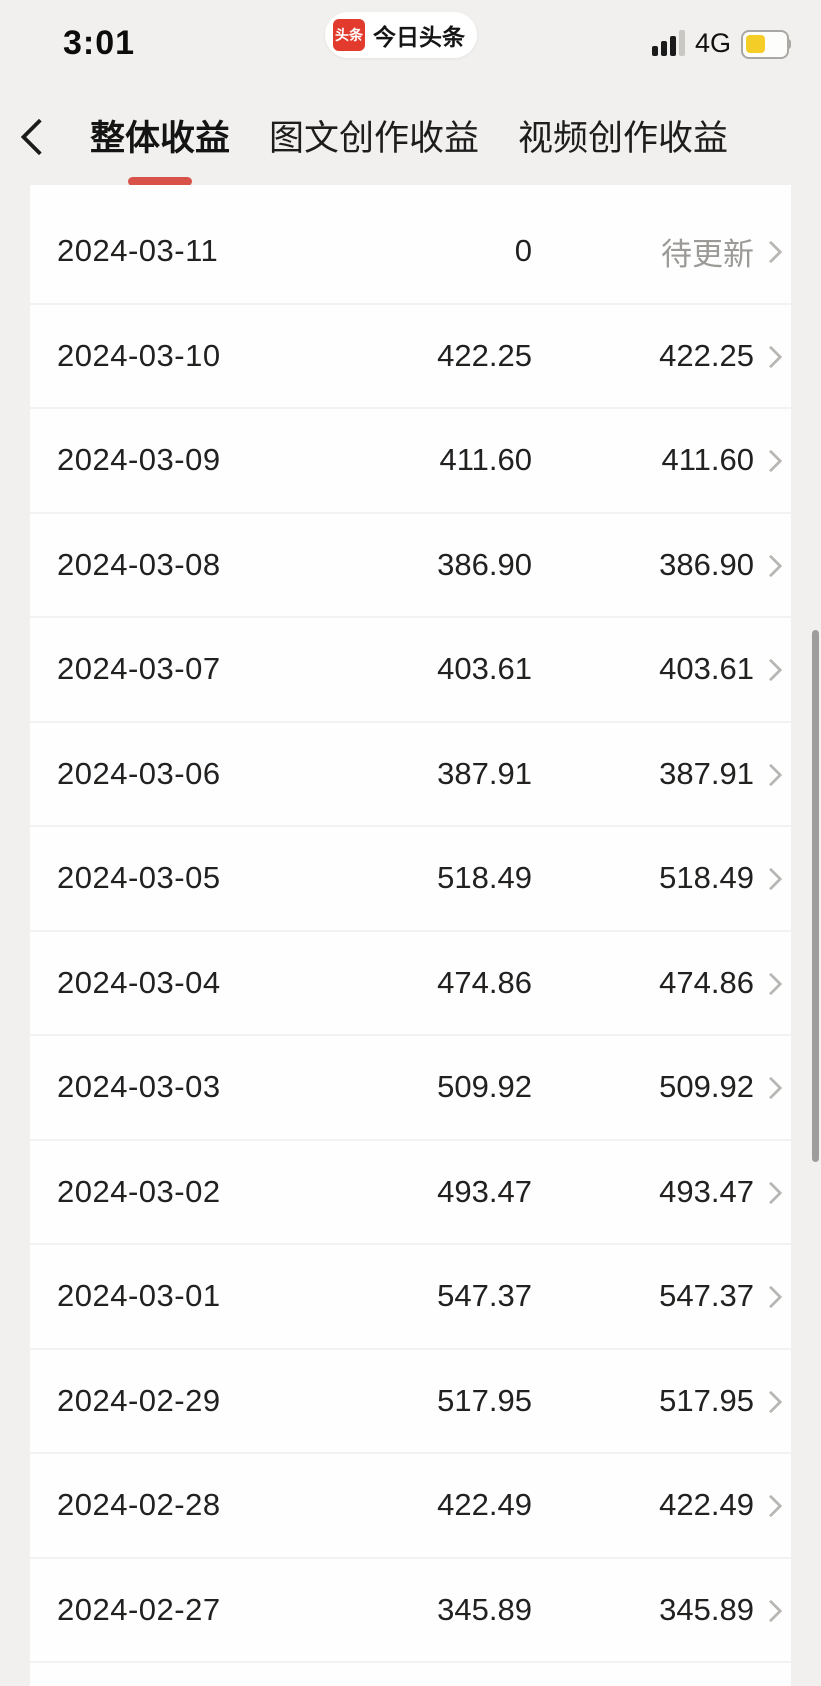 This screenshot has height=1686, width=821. Describe the element at coordinates (484, 564) in the screenshot. I see `row-amount: 386.90` at that location.